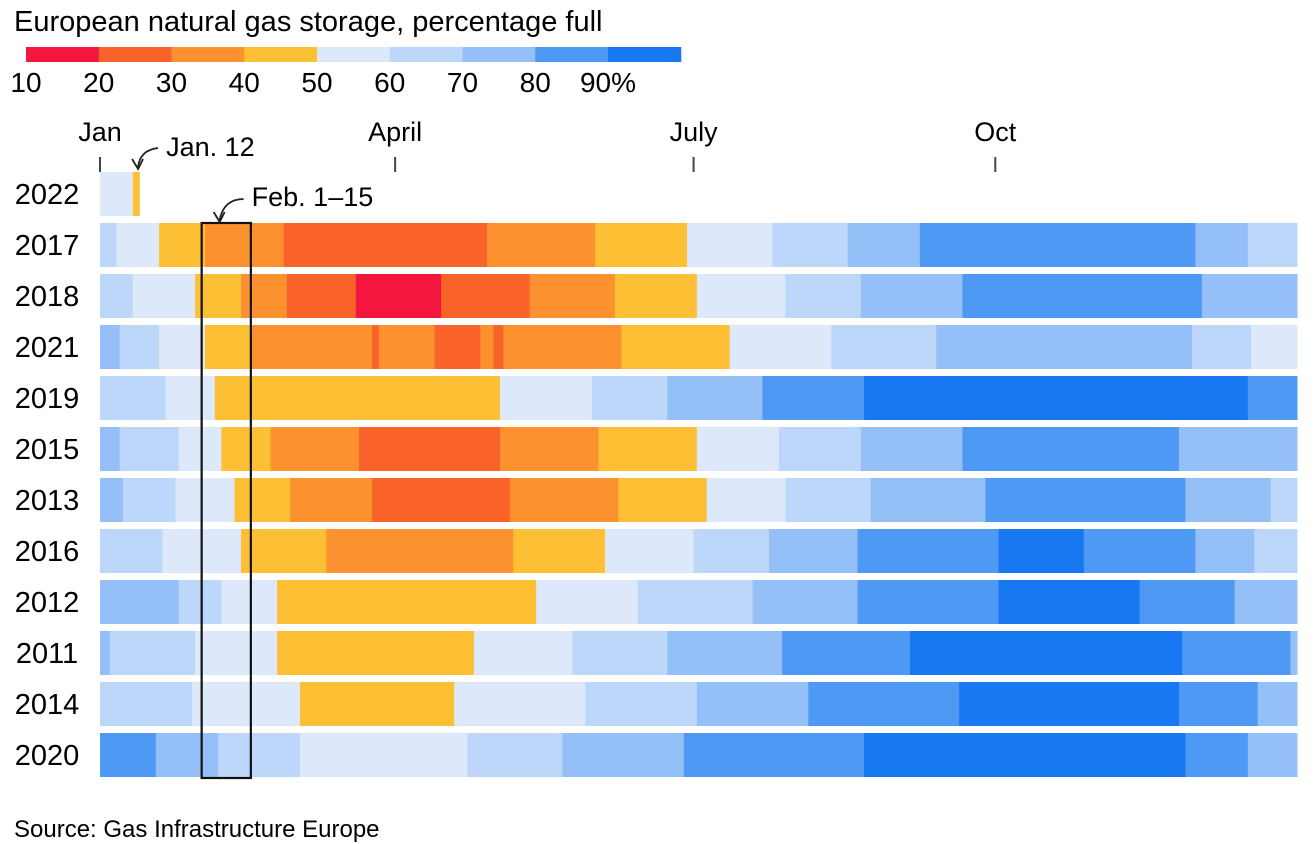 The image size is (1314, 844). I want to click on legend-tick-label: 30, so click(171, 82).